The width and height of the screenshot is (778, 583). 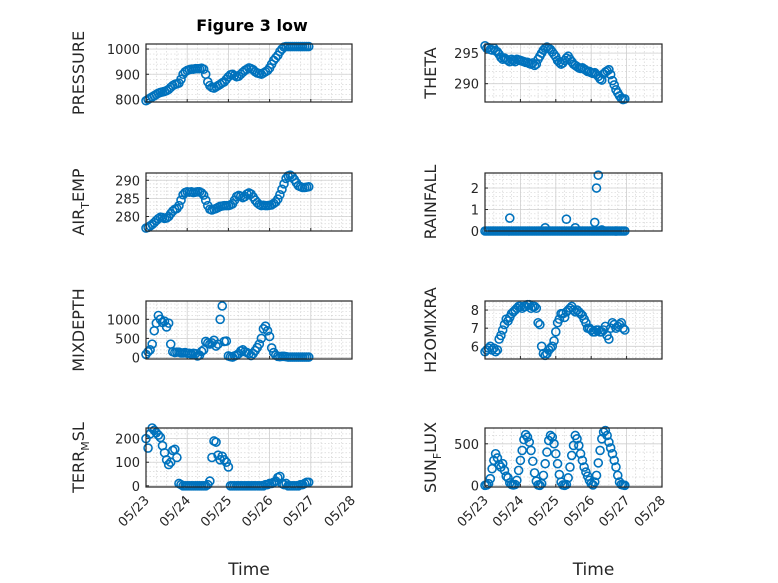 What do you see at coordinates (430, 202) in the screenshot?
I see `y-axis-label: RAINFALL` at bounding box center [430, 202].